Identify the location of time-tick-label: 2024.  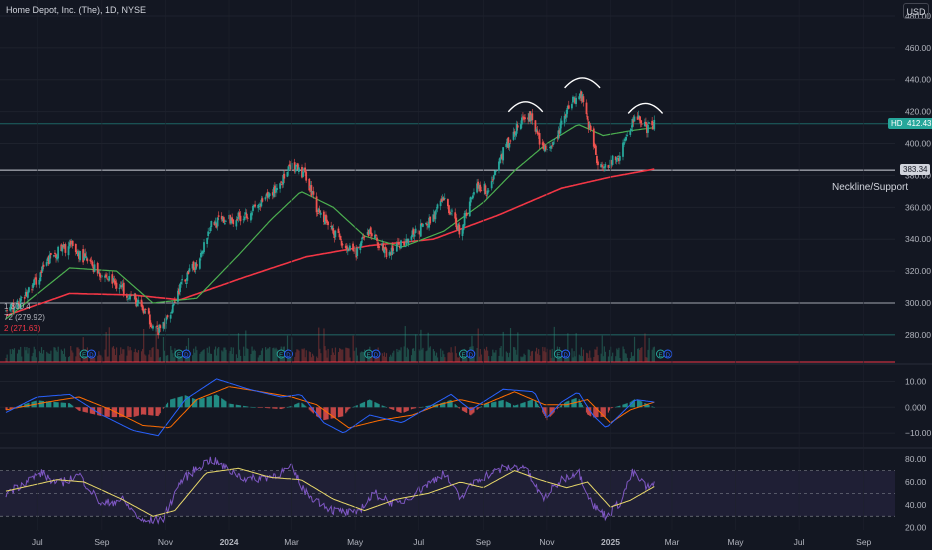
(229, 542).